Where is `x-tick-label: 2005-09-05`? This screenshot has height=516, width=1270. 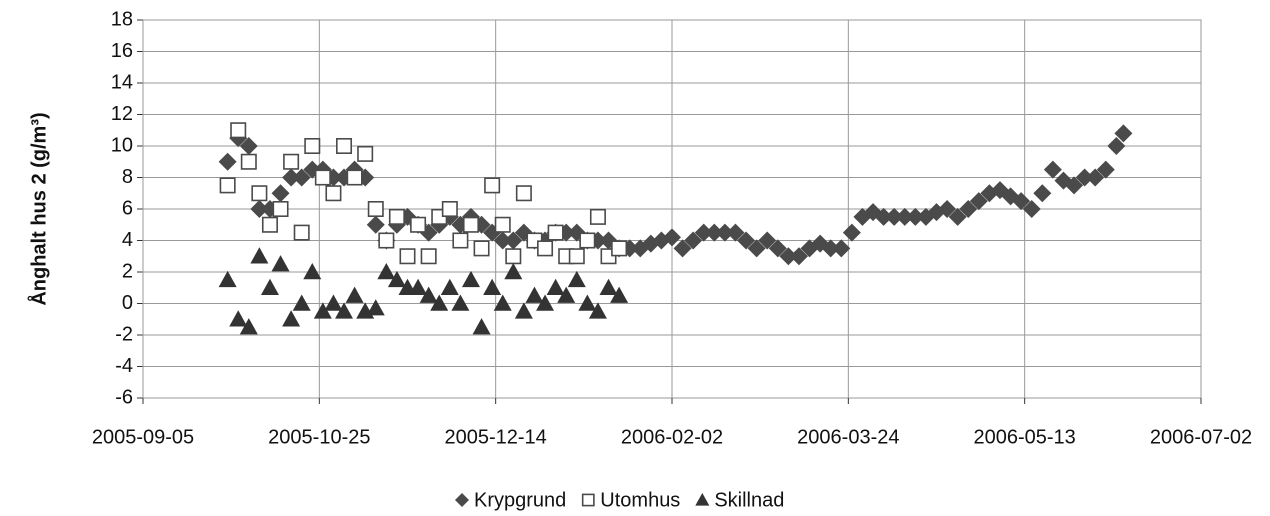
x-tick-label: 2005-09-05 is located at coordinates (143, 437).